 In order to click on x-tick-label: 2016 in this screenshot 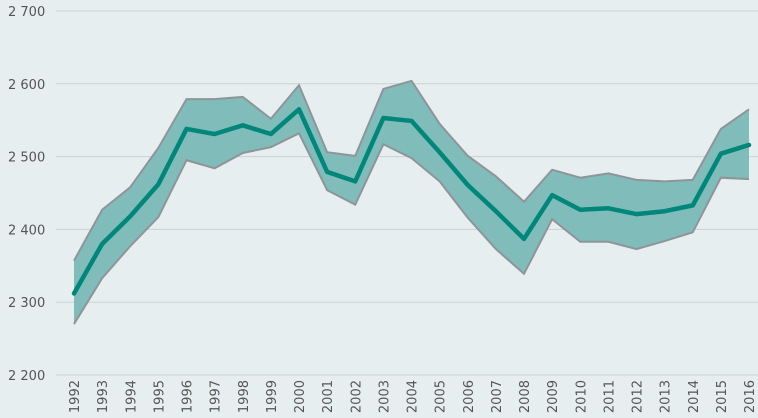, I will do `click(750, 396)`.